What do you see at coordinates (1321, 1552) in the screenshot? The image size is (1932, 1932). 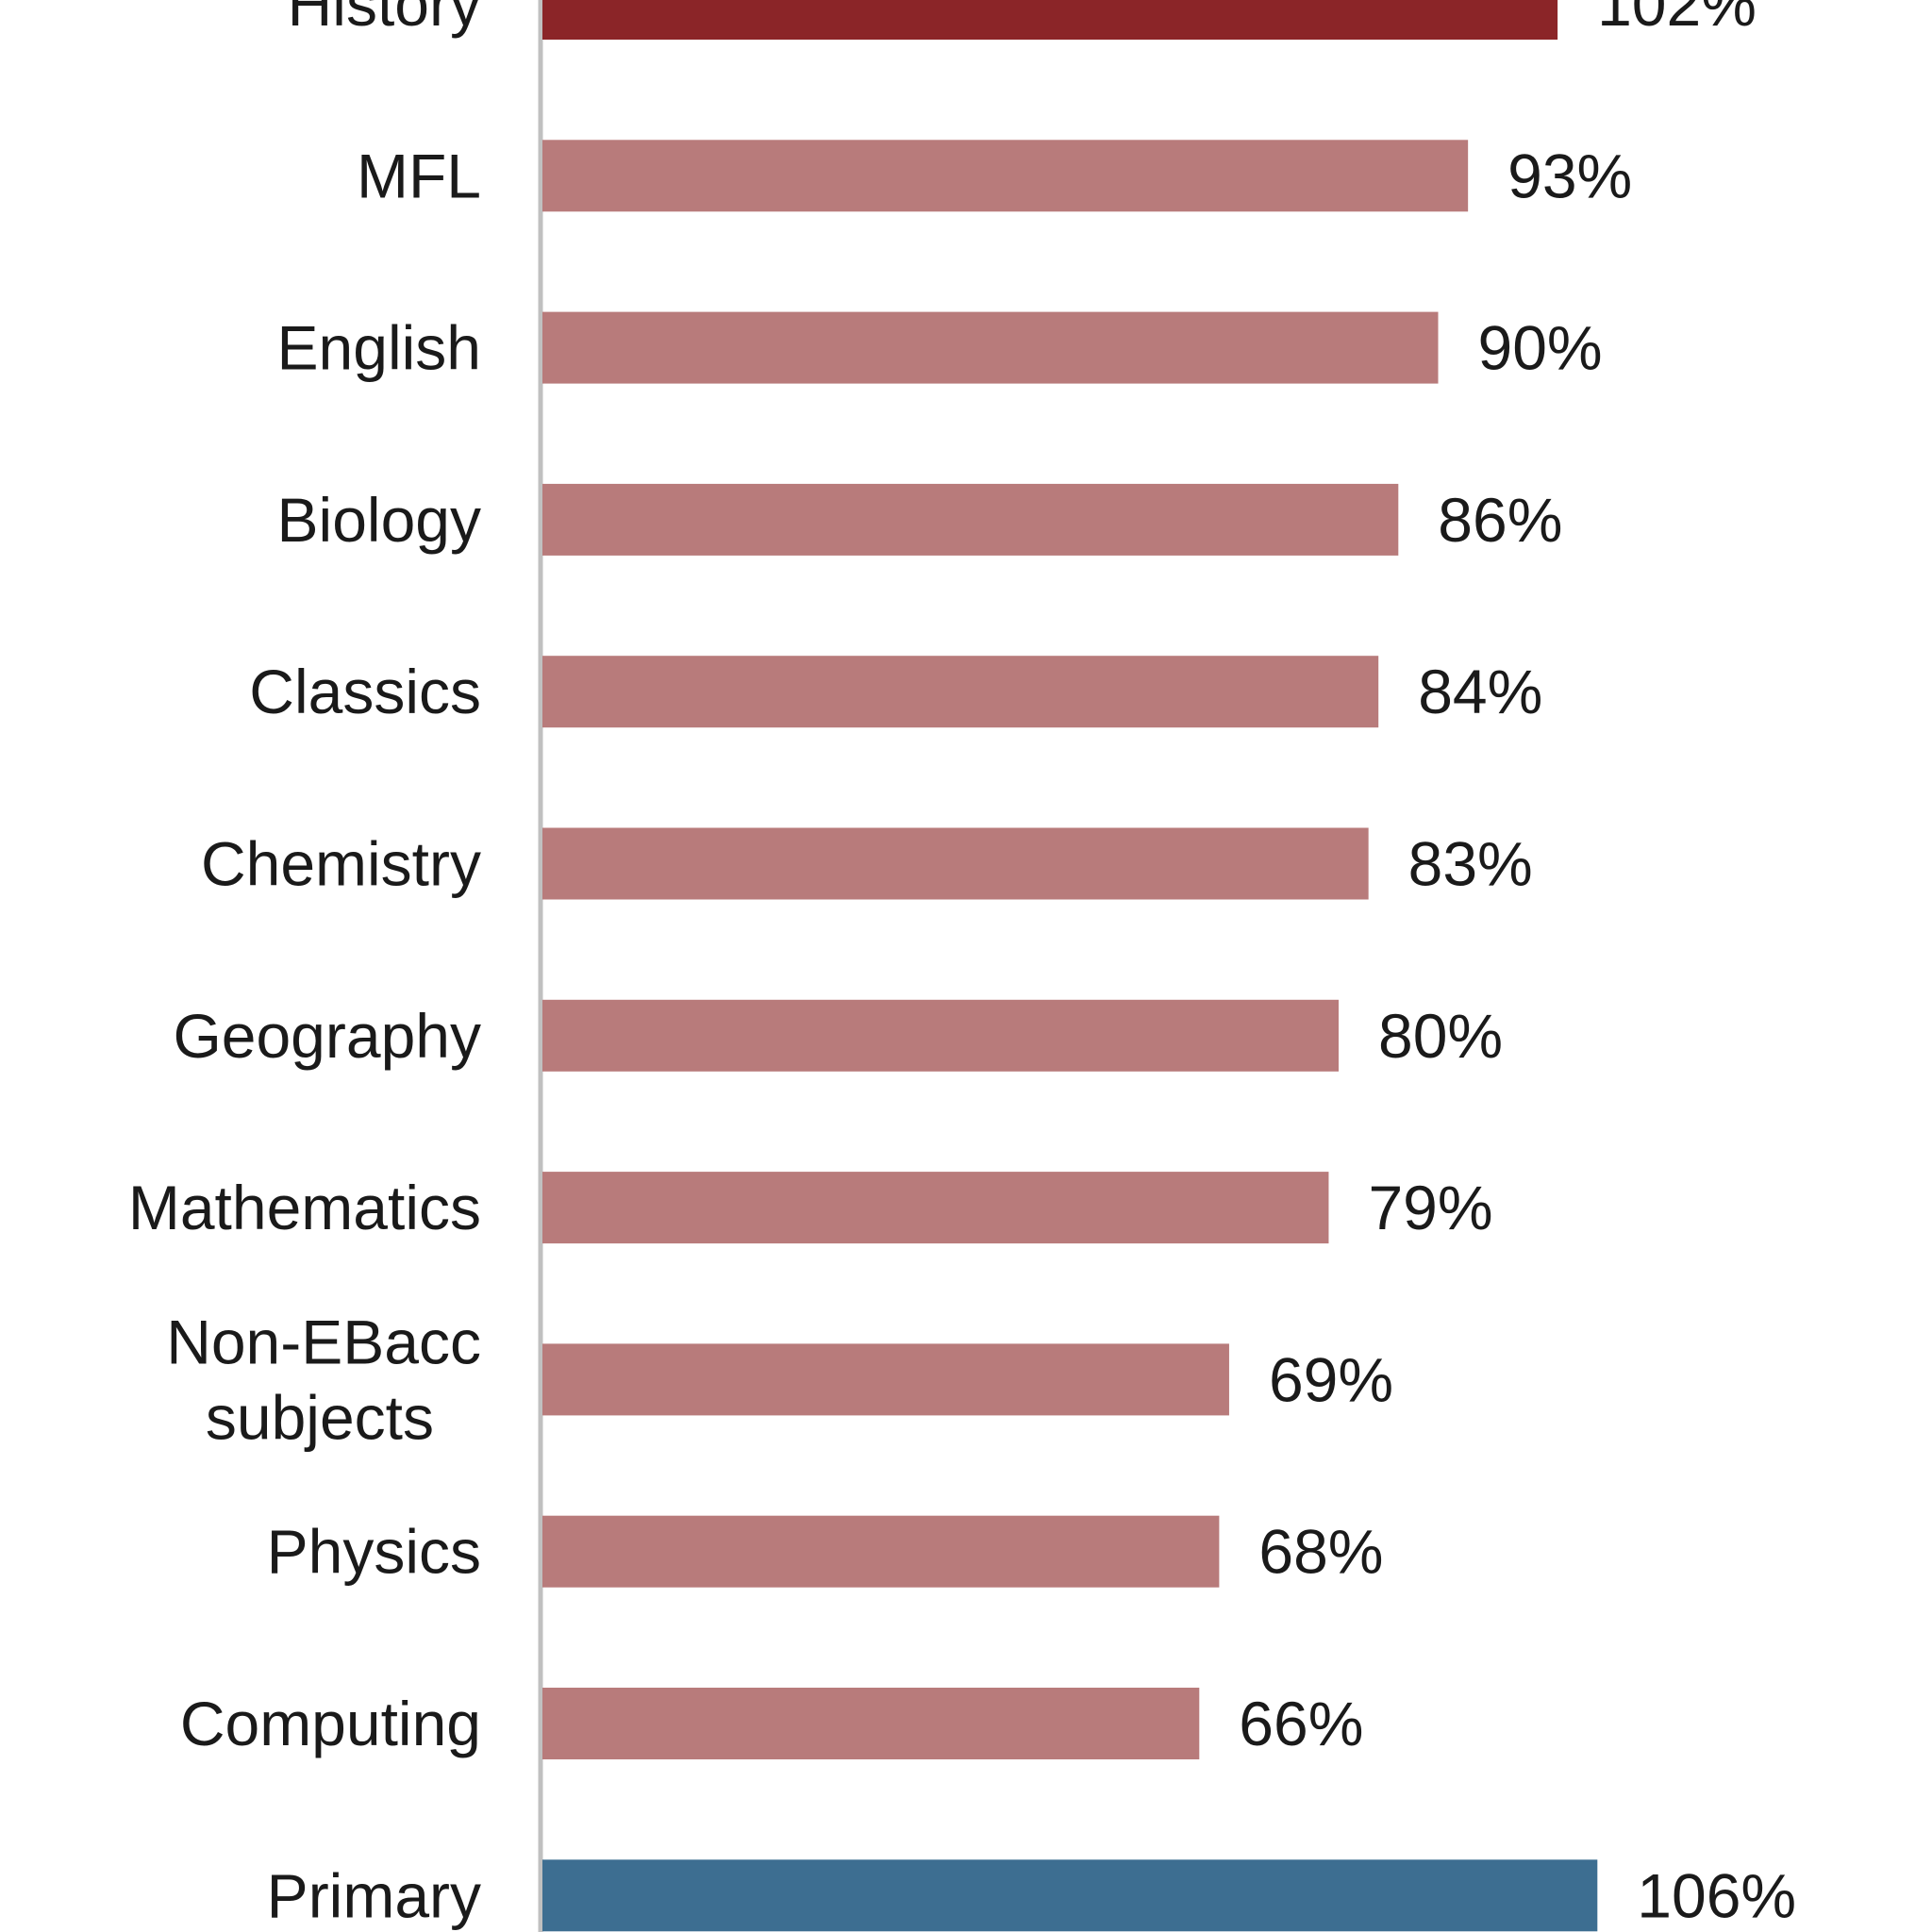 I see `value-label-9: 68%` at bounding box center [1321, 1552].